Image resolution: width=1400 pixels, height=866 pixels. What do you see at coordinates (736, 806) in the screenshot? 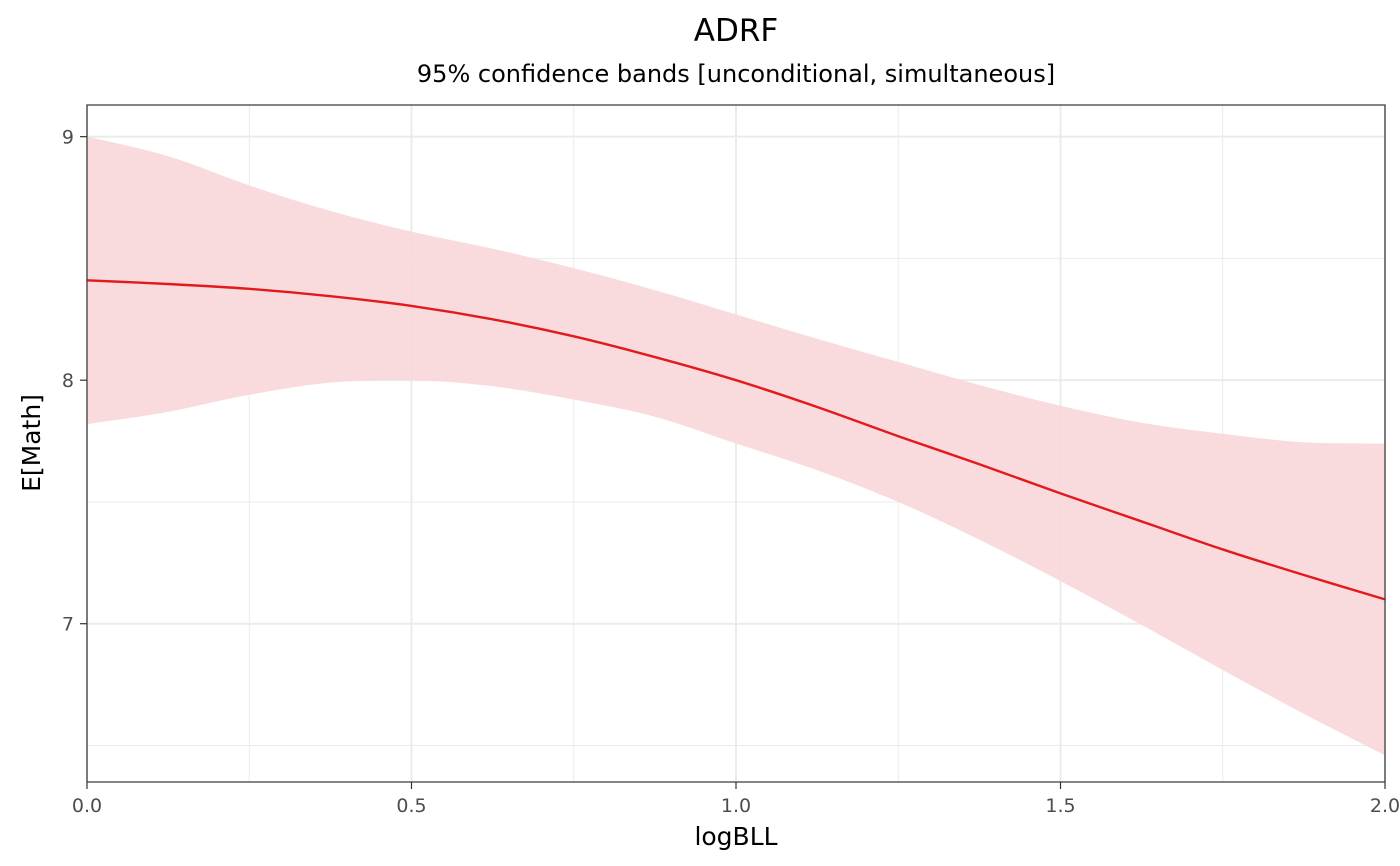
I see `x-tick-label: 1.0` at bounding box center [736, 806].